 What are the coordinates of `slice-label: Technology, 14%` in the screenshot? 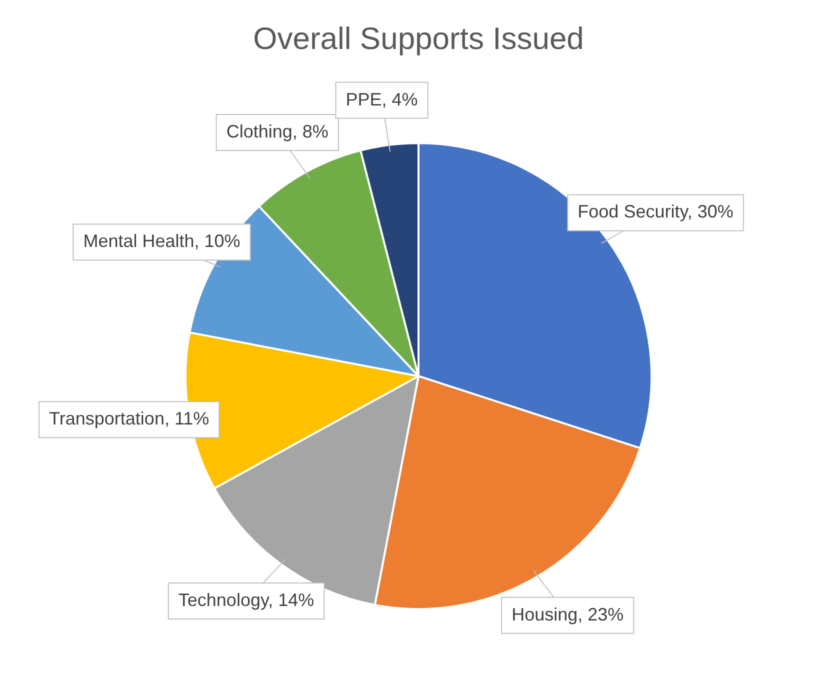 It's located at (246, 600).